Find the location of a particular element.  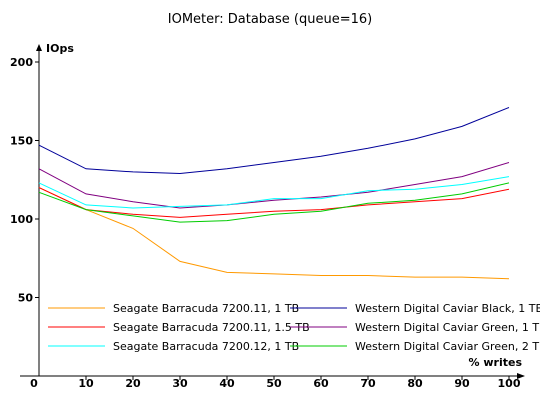

legend-item-5: Seagate Barracuda 7200.12, 1 TB is located at coordinates (173, 346).